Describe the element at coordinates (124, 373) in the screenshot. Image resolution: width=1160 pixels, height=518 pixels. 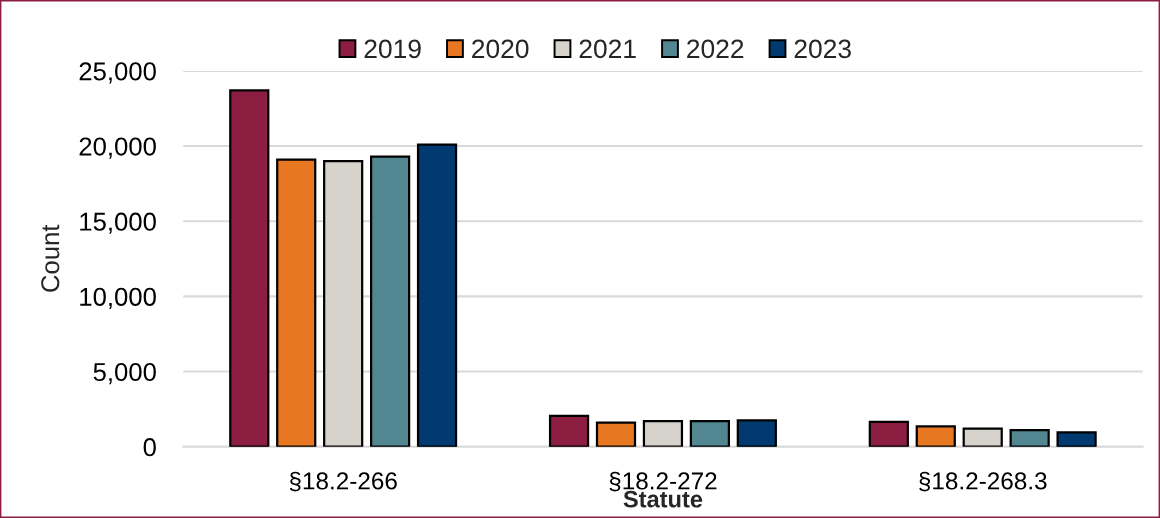
I see `y-tick-label: 5,000` at that location.